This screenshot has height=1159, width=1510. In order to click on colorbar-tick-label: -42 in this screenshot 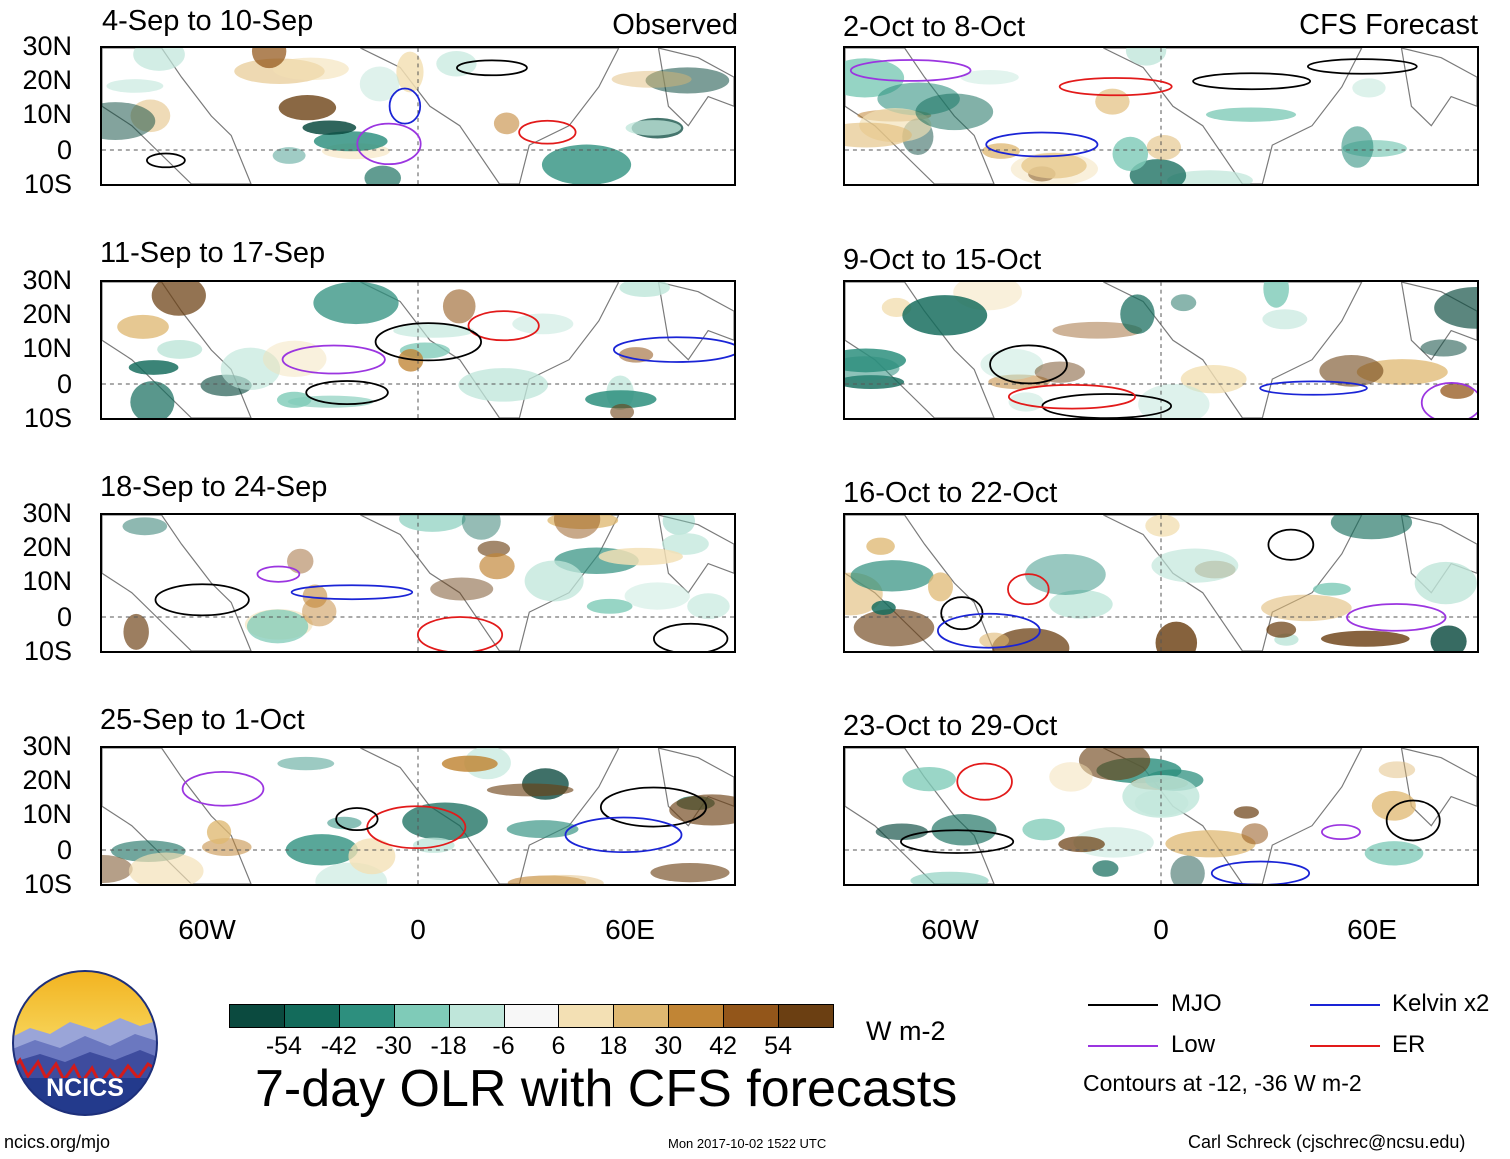, I will do `click(338, 1046)`.